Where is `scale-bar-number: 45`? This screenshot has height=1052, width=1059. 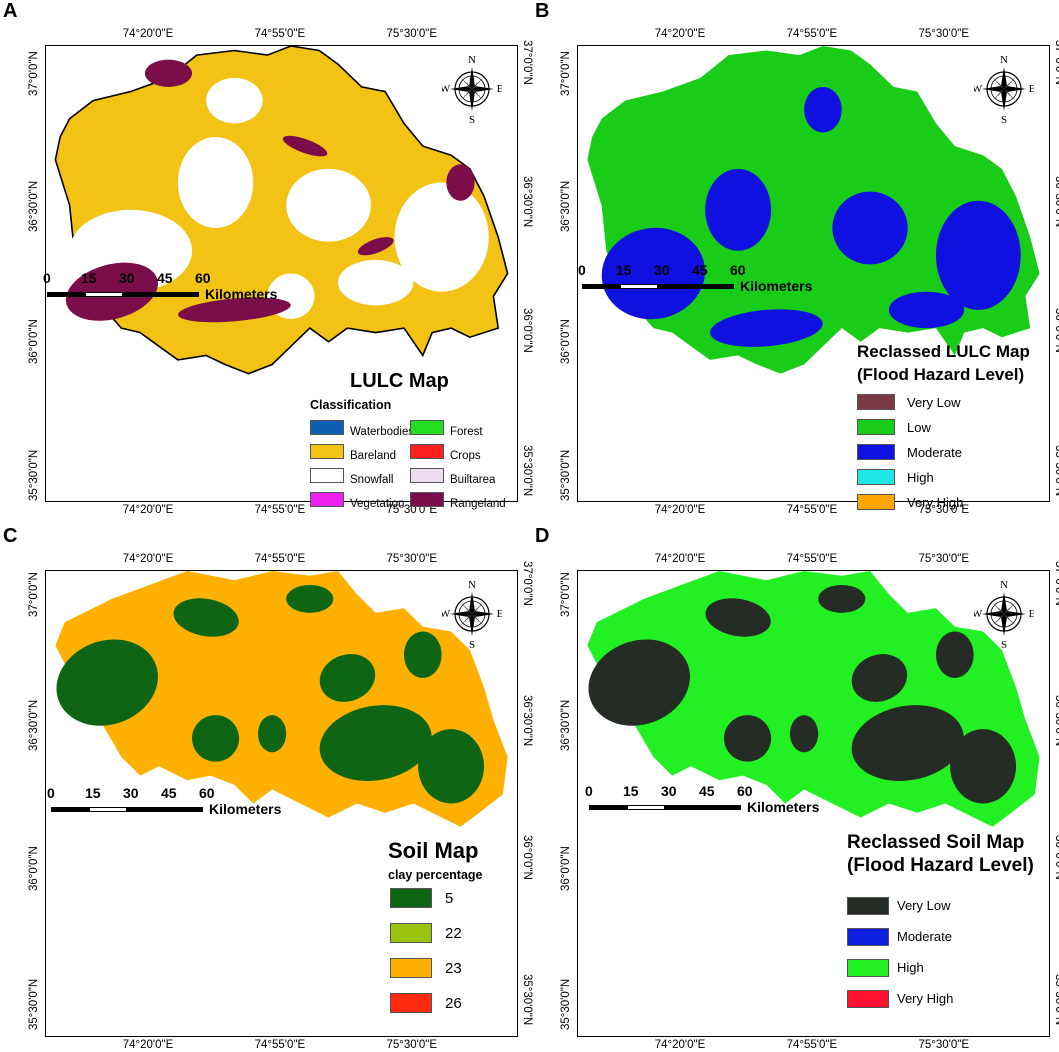 scale-bar-number: 45 is located at coordinates (165, 278).